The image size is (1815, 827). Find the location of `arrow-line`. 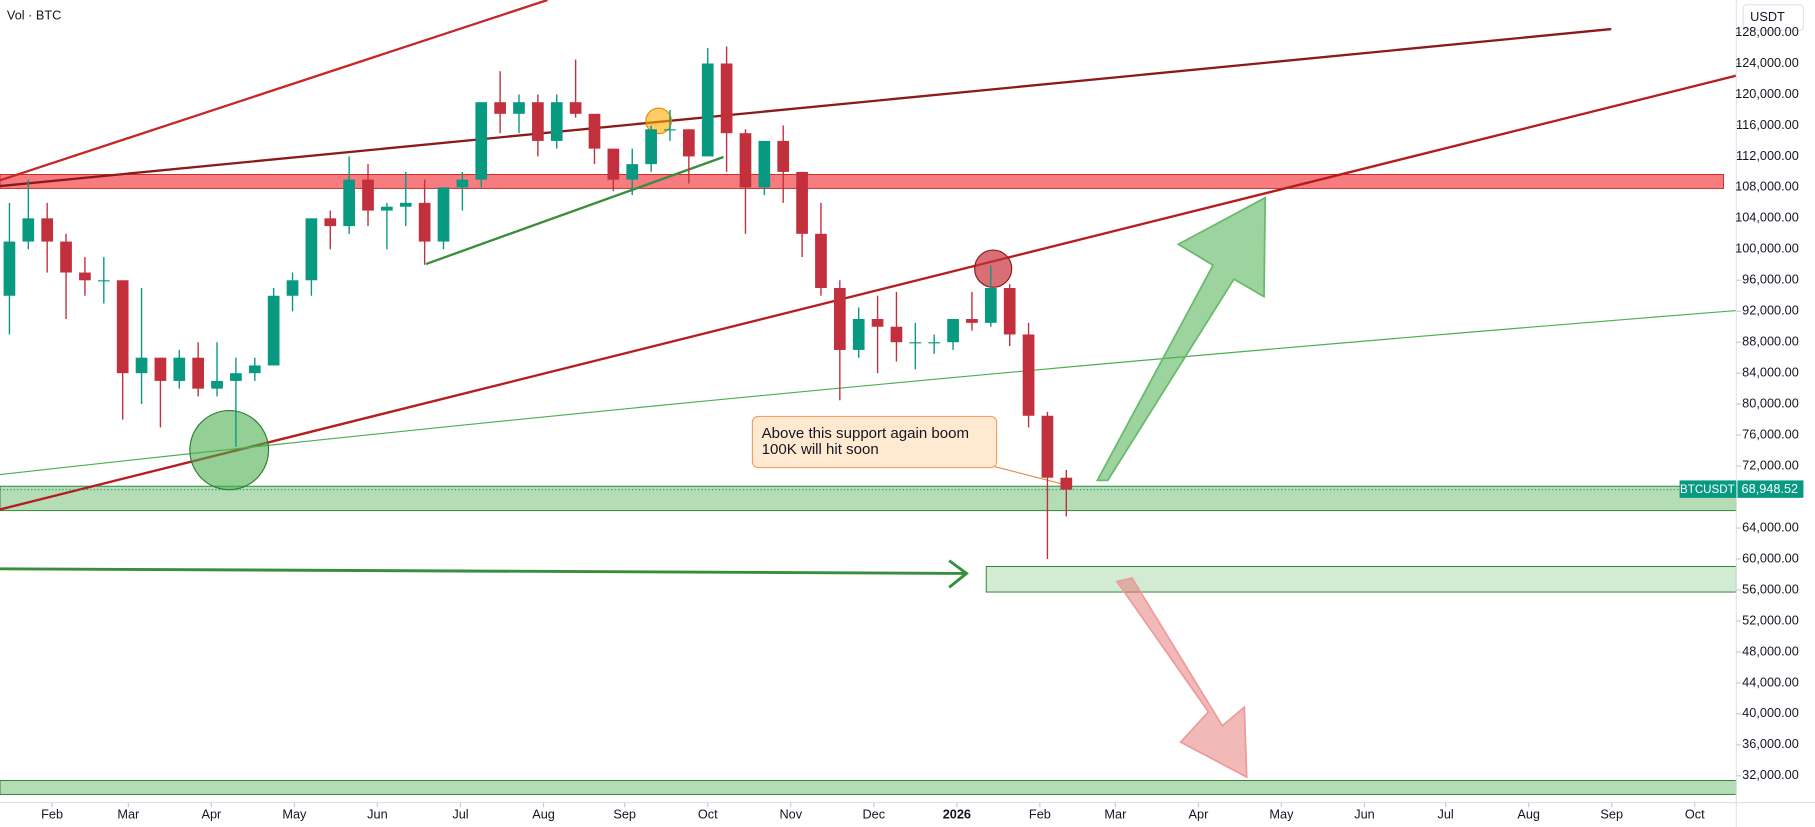

arrow-line is located at coordinates (482, 571).